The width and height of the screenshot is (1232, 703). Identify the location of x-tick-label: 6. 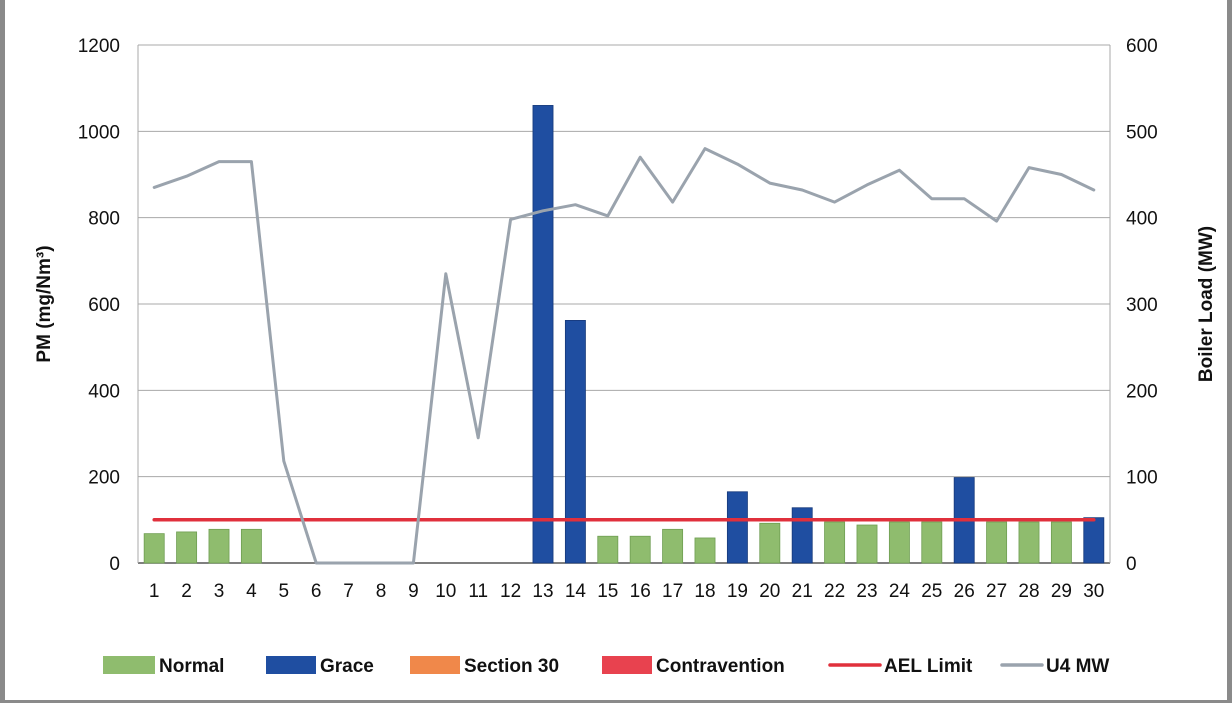
(316, 591).